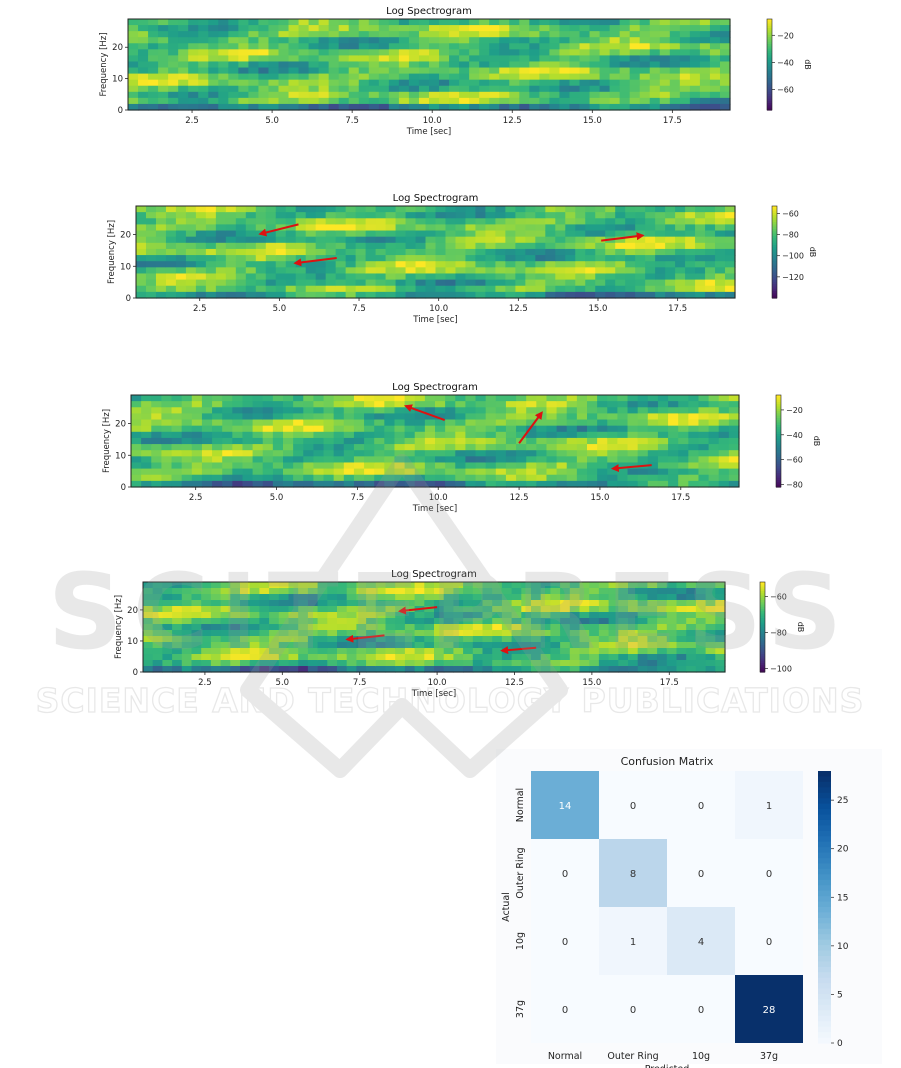 The height and width of the screenshot is (1068, 901). I want to click on y-tick-label: 37g, so click(520, 1009).